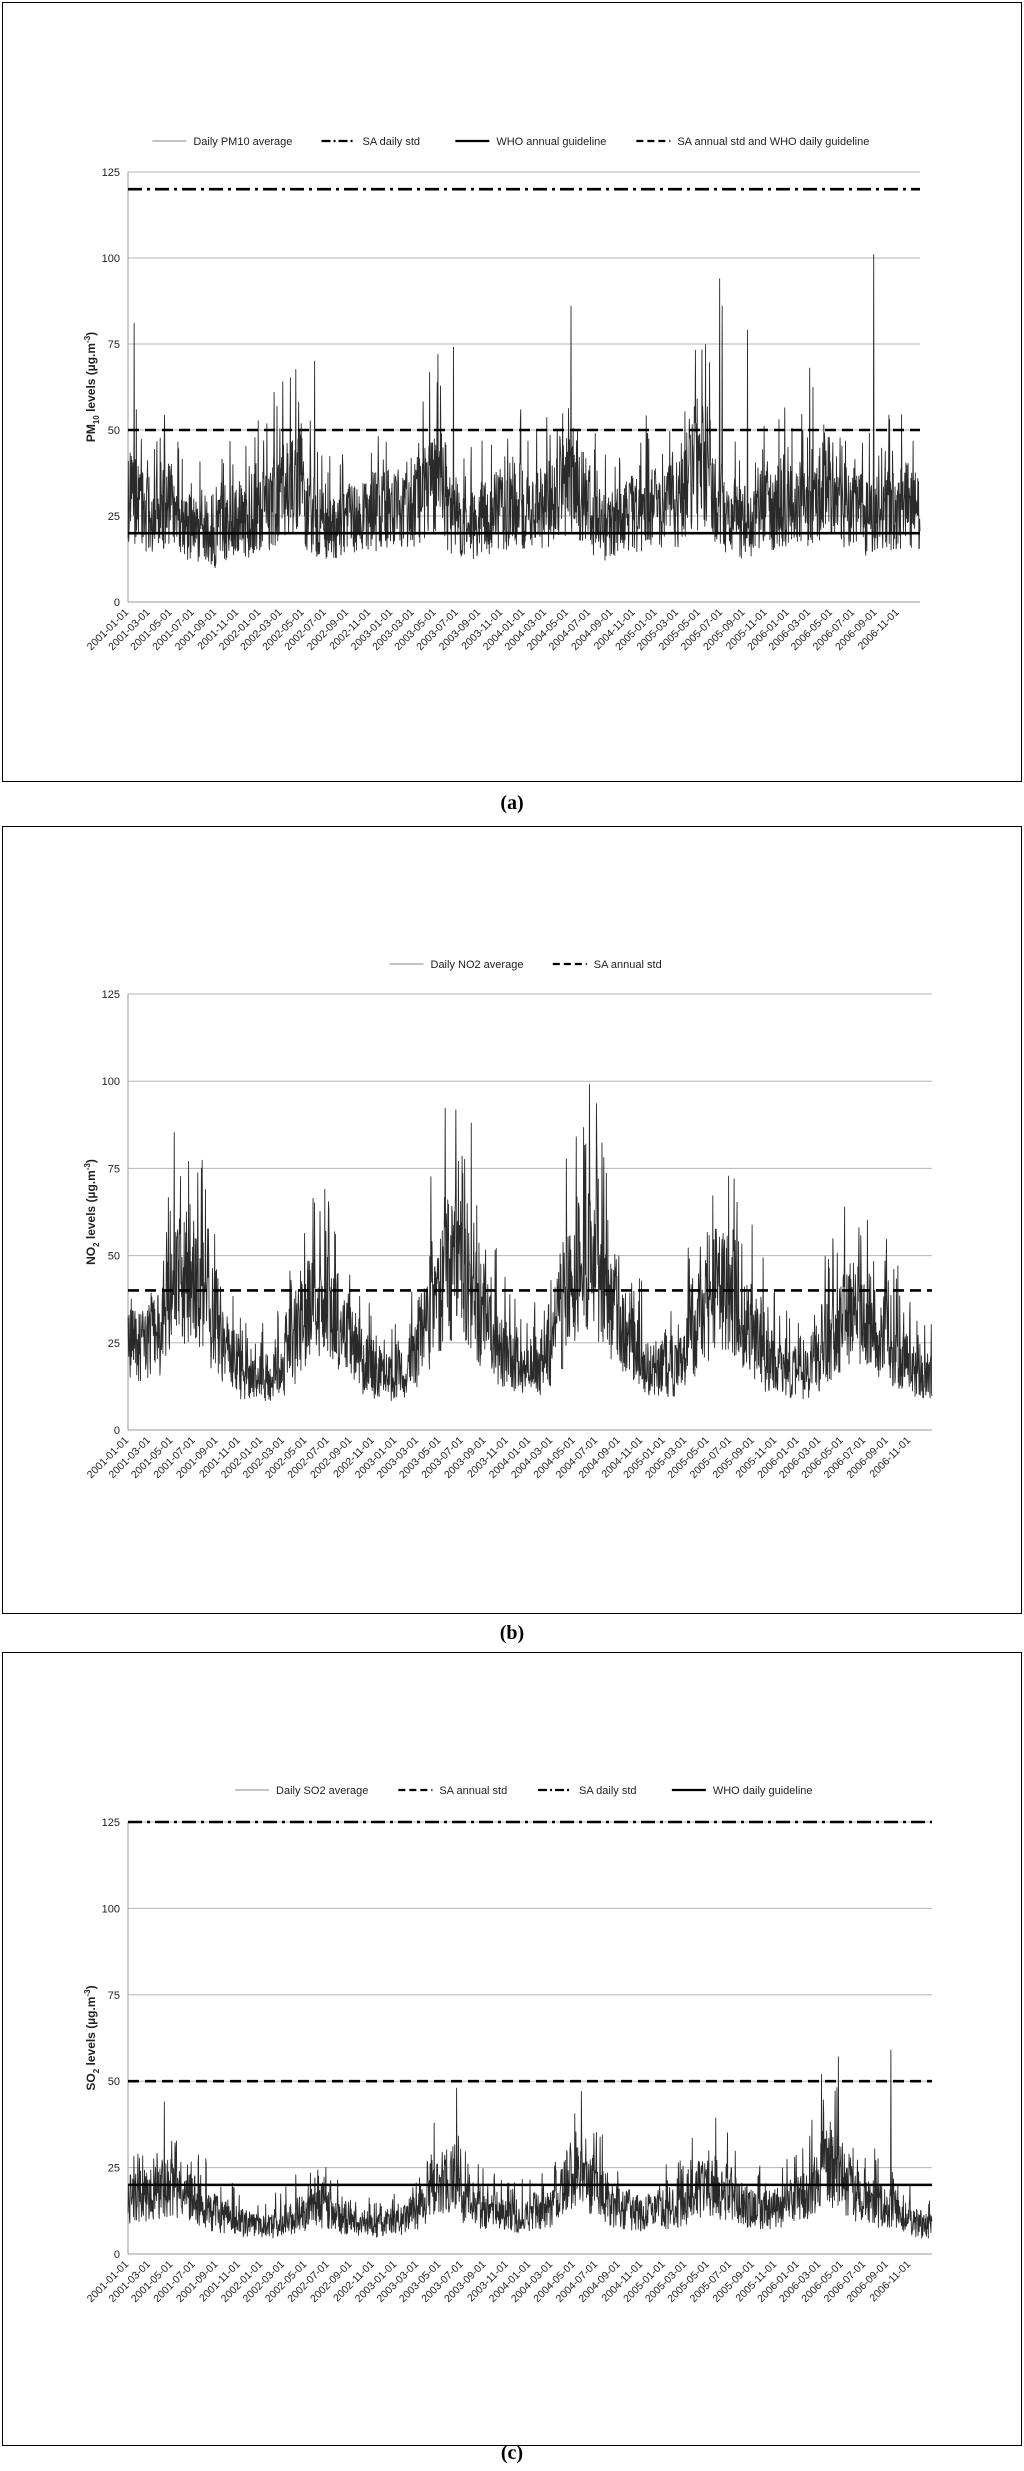 The width and height of the screenshot is (1024, 2471). What do you see at coordinates (242, 142) in the screenshot?
I see `legend-label: Daily PM10 average` at bounding box center [242, 142].